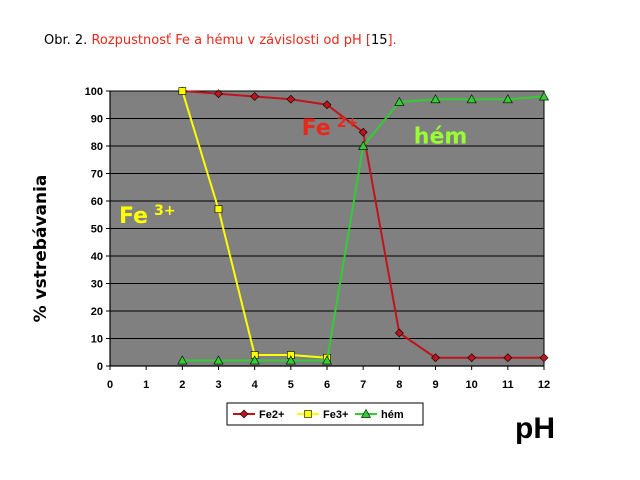 This screenshot has width=640, height=480. Describe the element at coordinates (218, 385) in the screenshot. I see `x-tick-label: 3` at that location.